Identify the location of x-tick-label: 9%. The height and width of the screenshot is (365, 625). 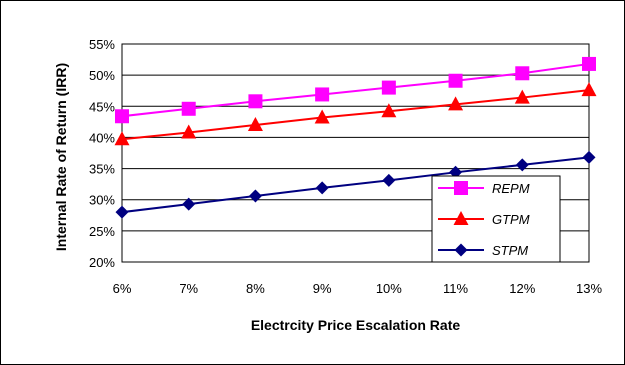
(322, 288).